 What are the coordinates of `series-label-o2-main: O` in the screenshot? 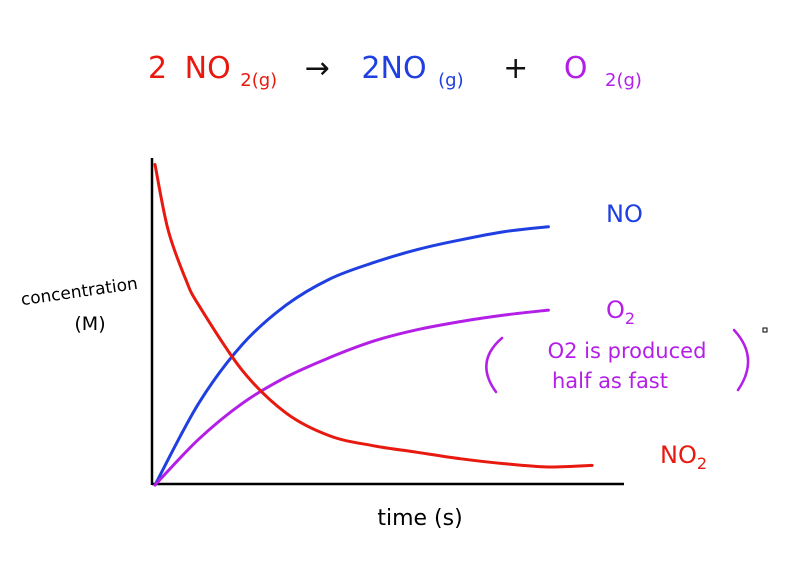 It's located at (615, 310).